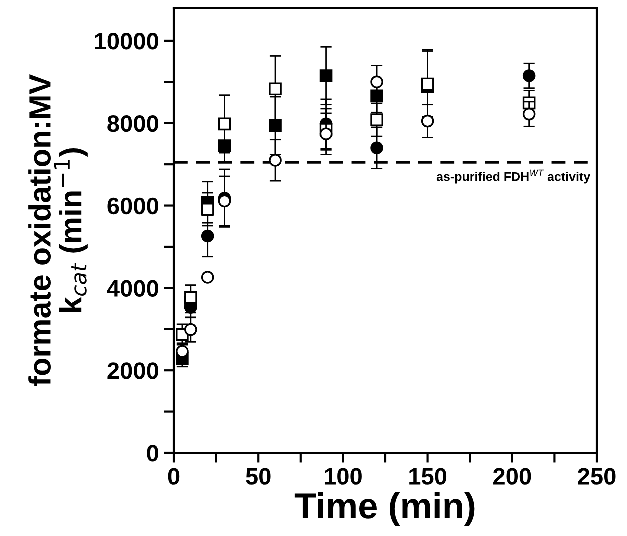 The image size is (627, 536). What do you see at coordinates (258, 476) in the screenshot?
I see `x-tick-label: 50` at bounding box center [258, 476].